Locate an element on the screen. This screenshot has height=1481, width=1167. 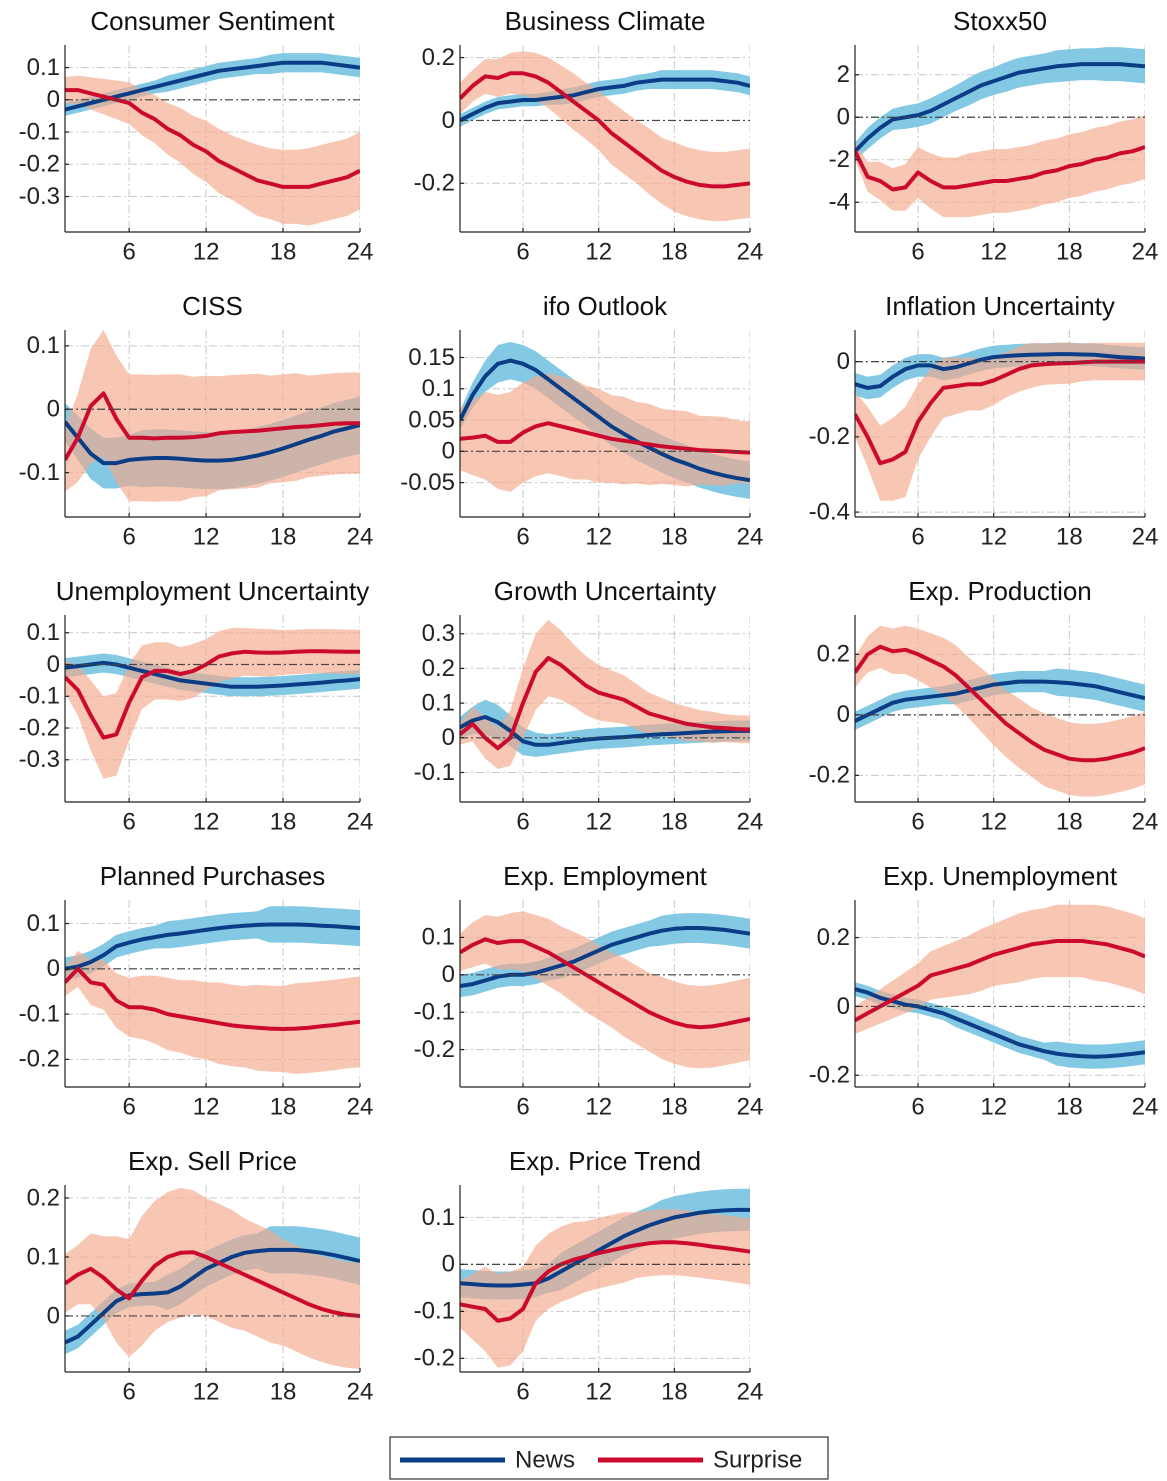
subplot: Exp. Employment 6 12 18 24 -0.2 -0.1 0 0.1 is located at coordinates (589, 990).